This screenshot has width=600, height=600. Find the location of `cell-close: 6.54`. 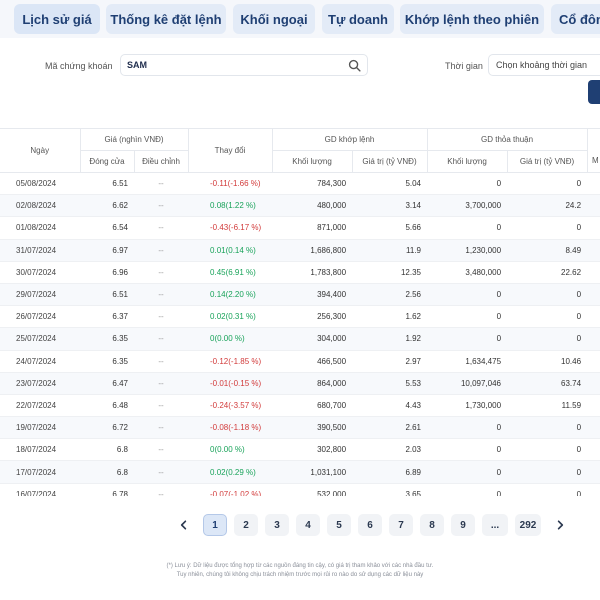

cell-close: 6.54 is located at coordinates (107, 228).